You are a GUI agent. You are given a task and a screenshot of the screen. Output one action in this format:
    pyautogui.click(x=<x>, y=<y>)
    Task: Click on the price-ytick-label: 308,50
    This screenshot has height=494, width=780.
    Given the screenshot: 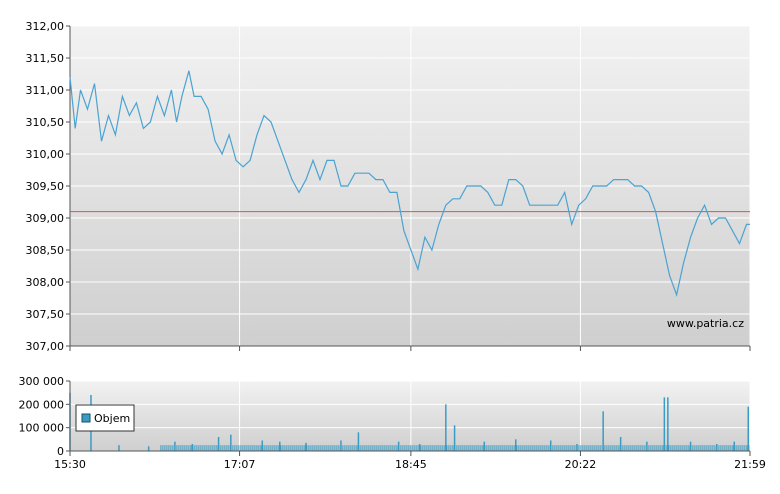 What is the action you would take?
    pyautogui.click(x=45, y=250)
    